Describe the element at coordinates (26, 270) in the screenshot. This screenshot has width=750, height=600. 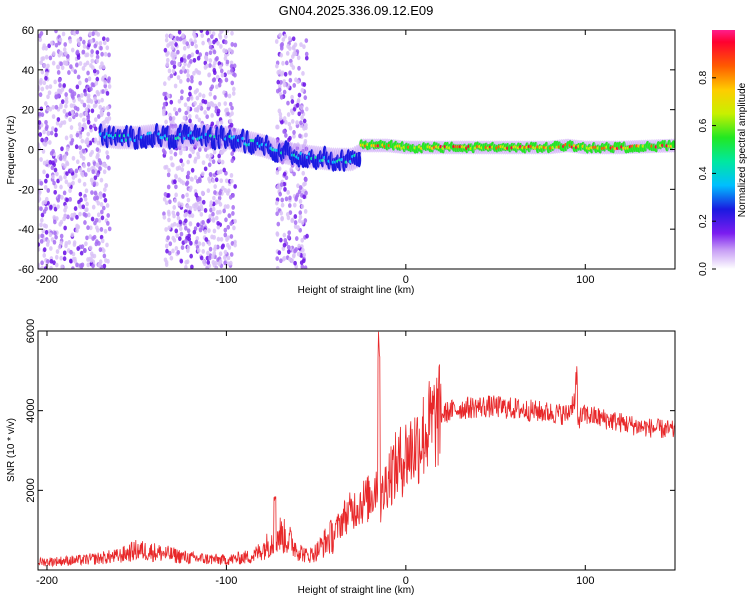
I see `y-tick-label: -60` at that location.